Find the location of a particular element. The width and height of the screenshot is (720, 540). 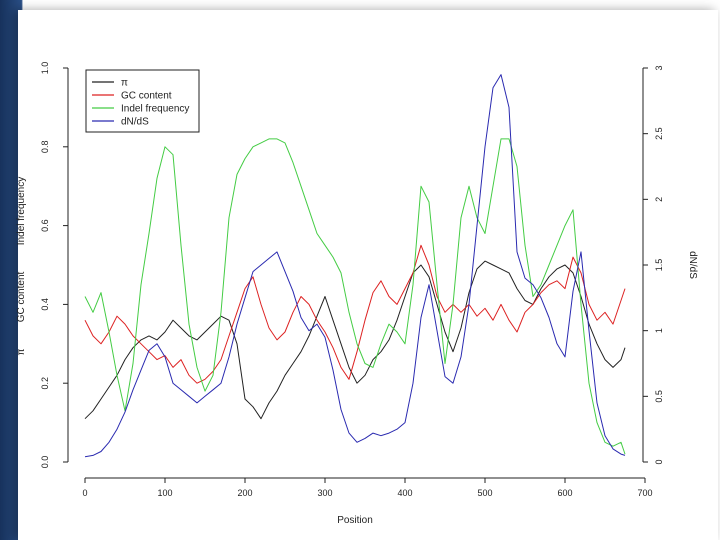

chart-legend: π GC content Indel frequency dN/dS is located at coordinates (142, 101).